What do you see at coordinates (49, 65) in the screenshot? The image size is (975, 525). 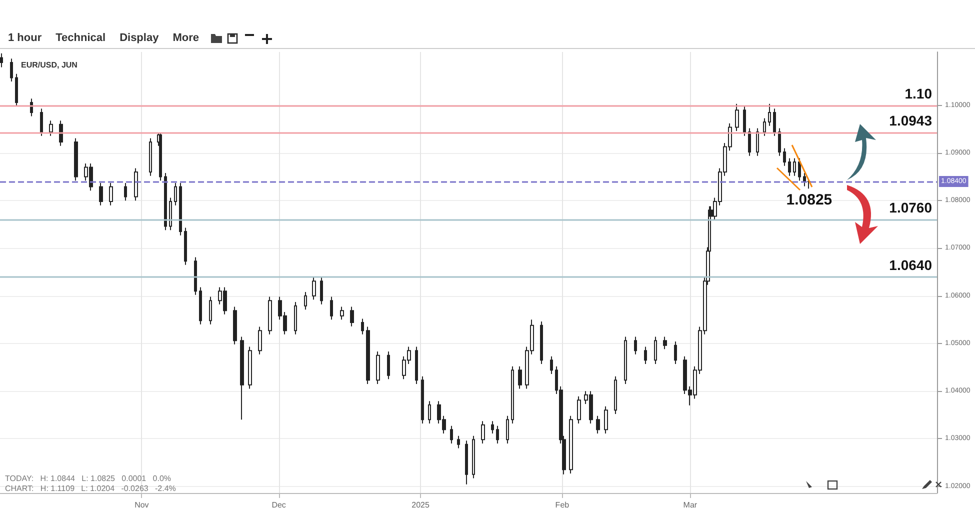 I see `text: EUR/USD, JUN` at bounding box center [49, 65].